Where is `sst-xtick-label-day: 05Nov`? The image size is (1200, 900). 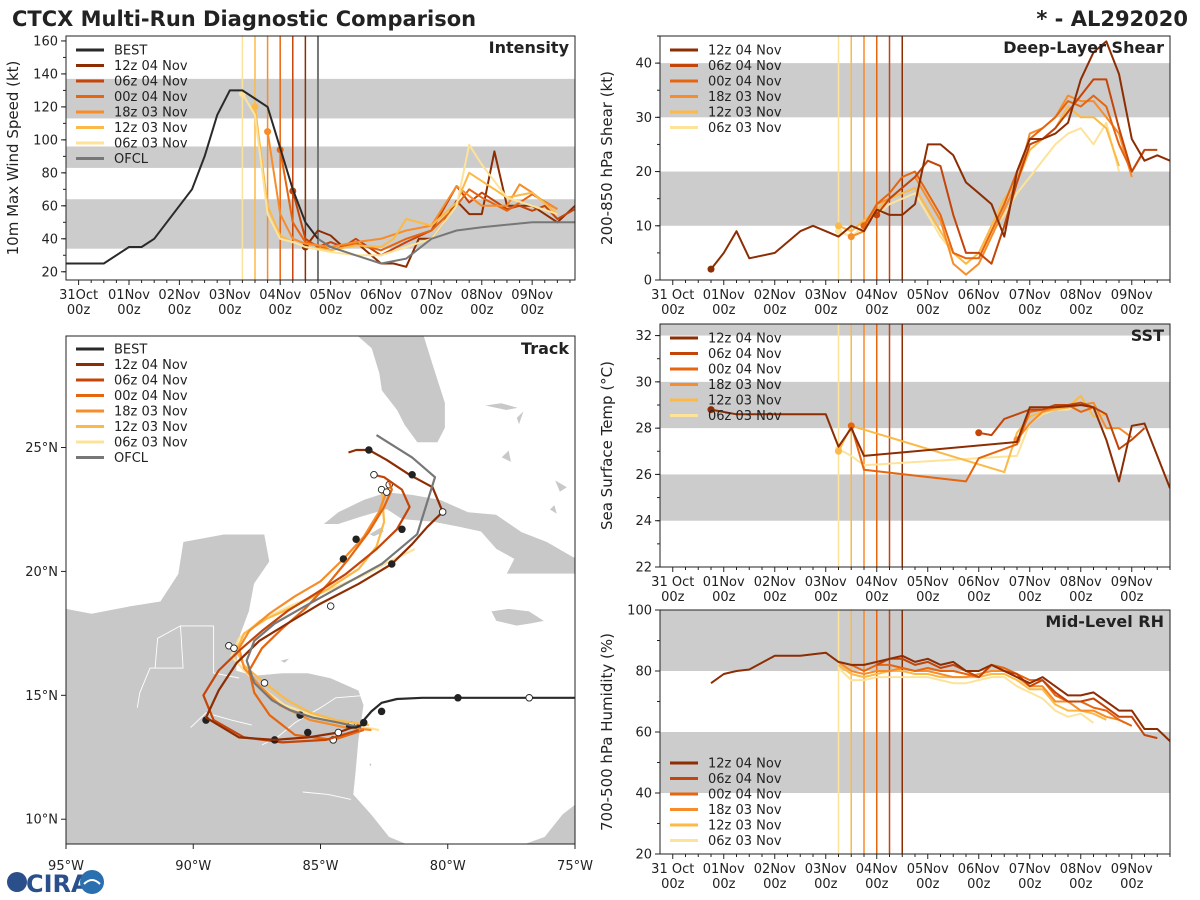
sst-xtick-label-day: 05Nov is located at coordinates (928, 582).